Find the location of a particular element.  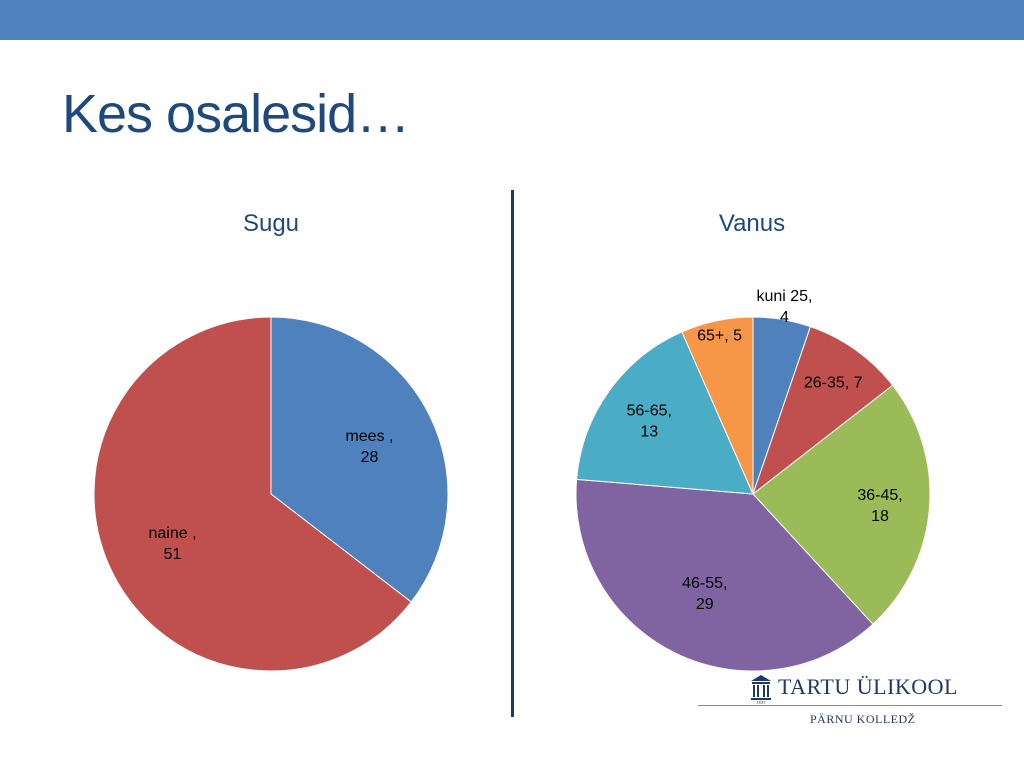

tartu-university-logo: 1632 TARTU ÜLIKOOL PÄRNU KOLLEDŽ is located at coordinates (850, 703).